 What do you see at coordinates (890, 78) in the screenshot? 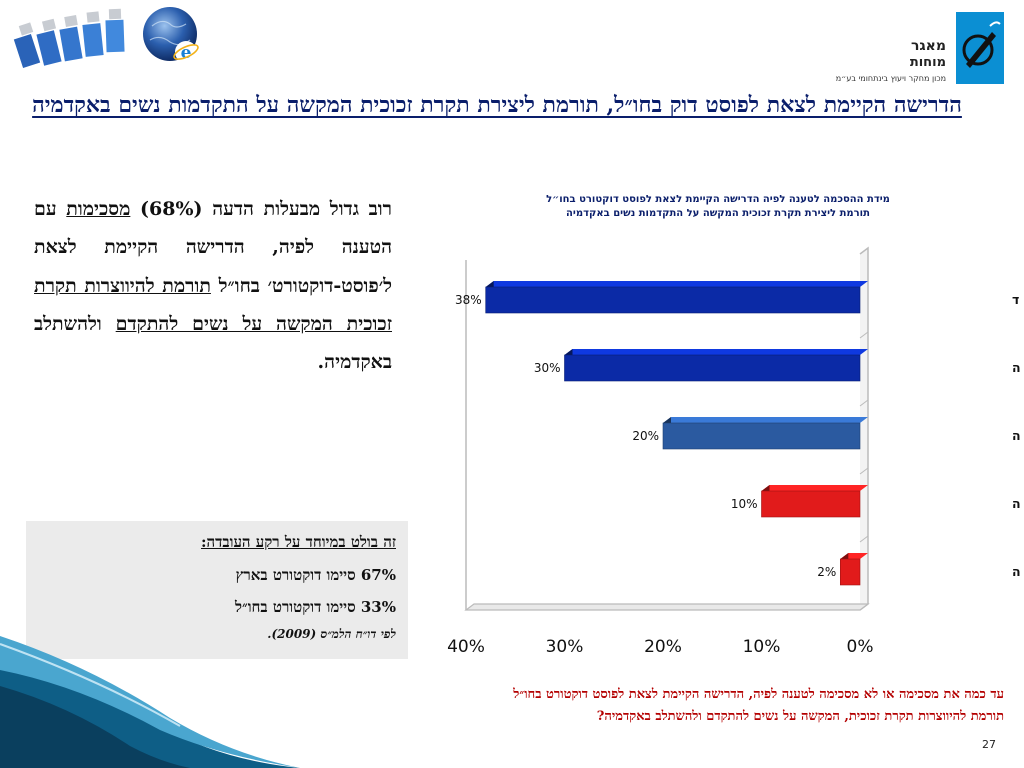
I see `logo-subtitle: מכון מחקר ויעוץ בינתחומי בע״מ` at bounding box center [890, 78].